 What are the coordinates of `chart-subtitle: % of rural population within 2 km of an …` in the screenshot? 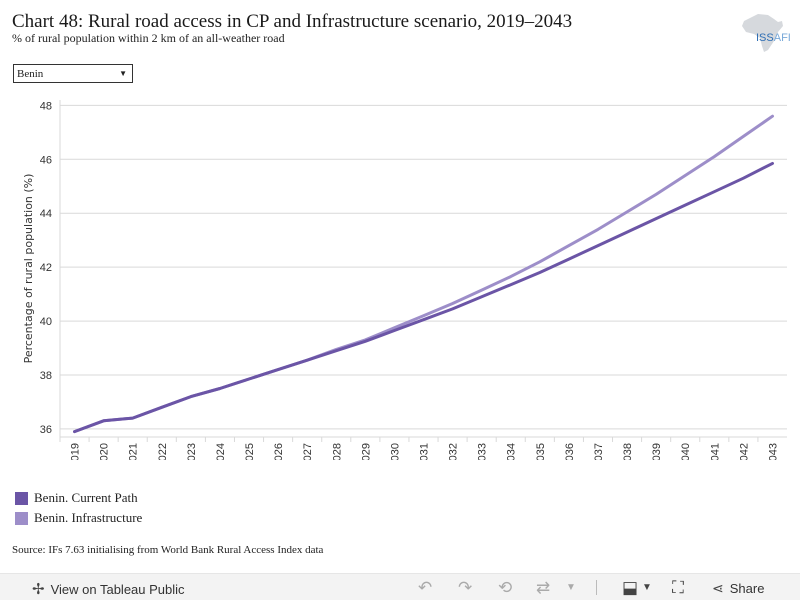 It's located at (148, 38).